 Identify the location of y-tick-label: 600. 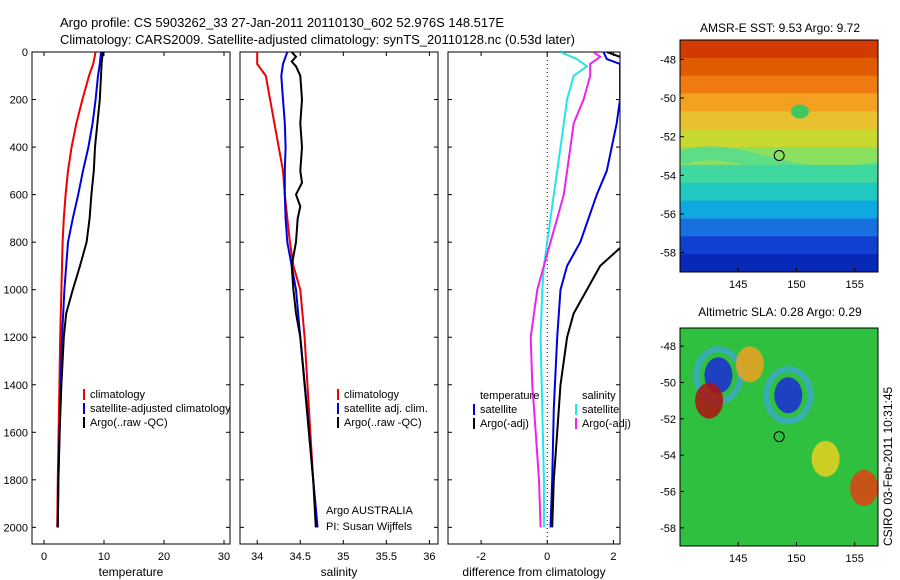
(19, 196).